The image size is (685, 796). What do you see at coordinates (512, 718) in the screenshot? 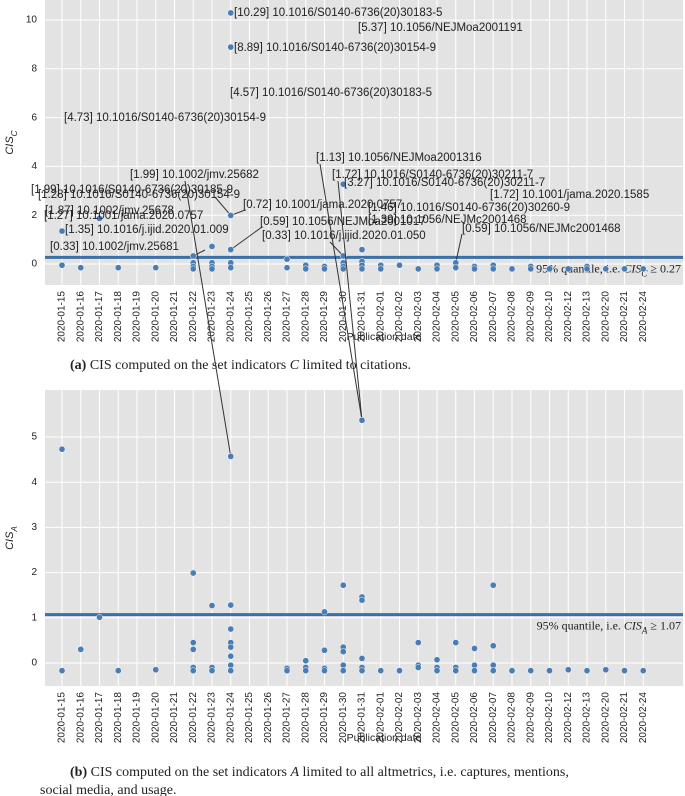
I see `x-tick-label: 2020-02-08` at bounding box center [512, 718].